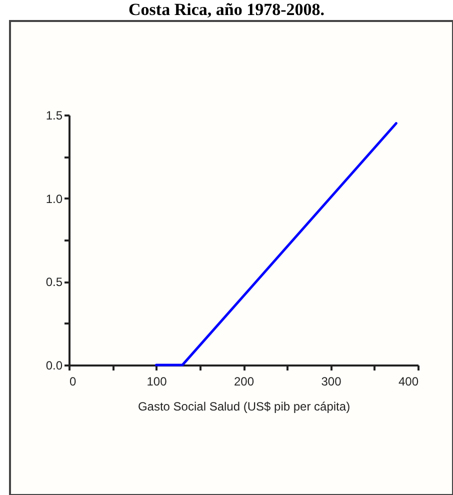 The height and width of the screenshot is (495, 453). Describe the element at coordinates (331, 381) in the screenshot. I see `x-tick-label: 300` at that location.